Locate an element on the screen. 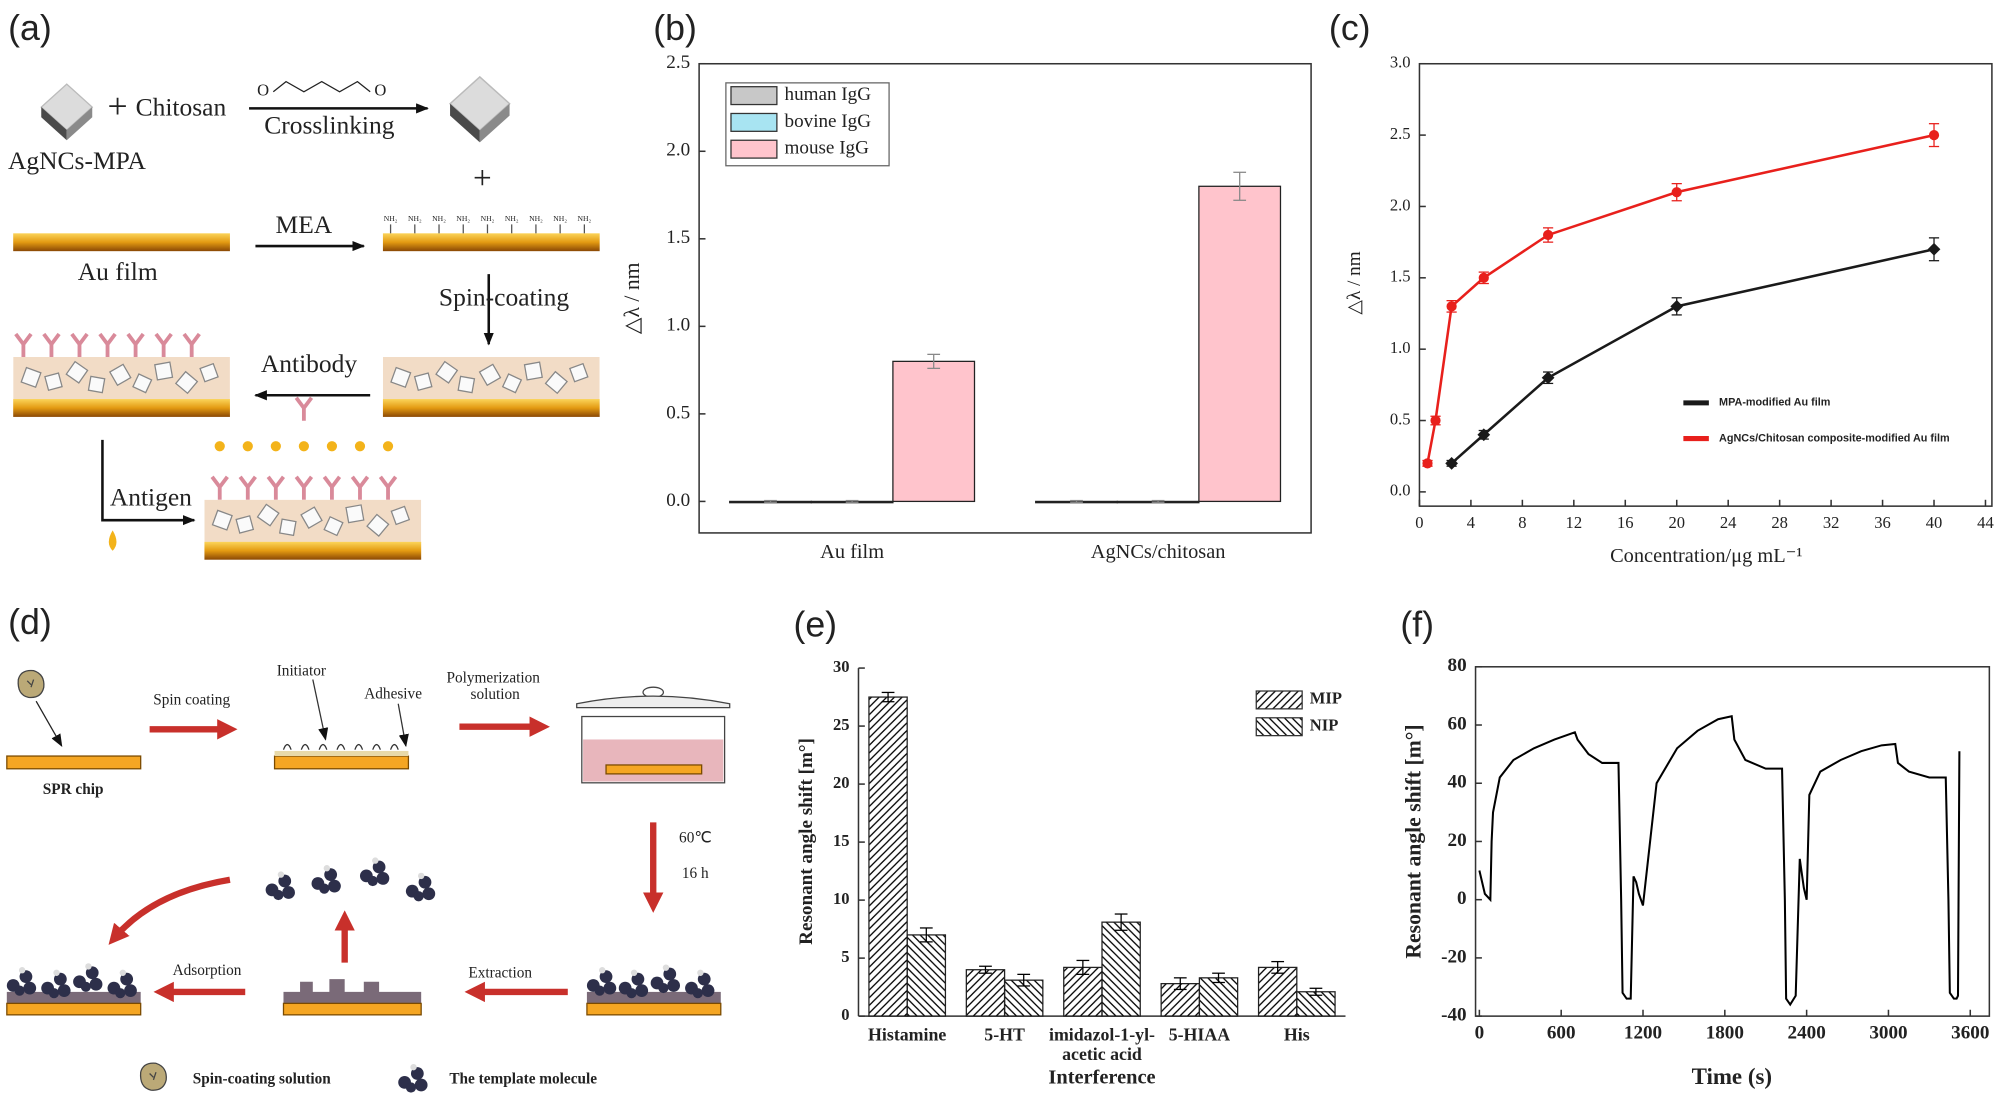 This screenshot has width=2000, height=1099. x-tick-label: 2400 is located at coordinates (1807, 1032).